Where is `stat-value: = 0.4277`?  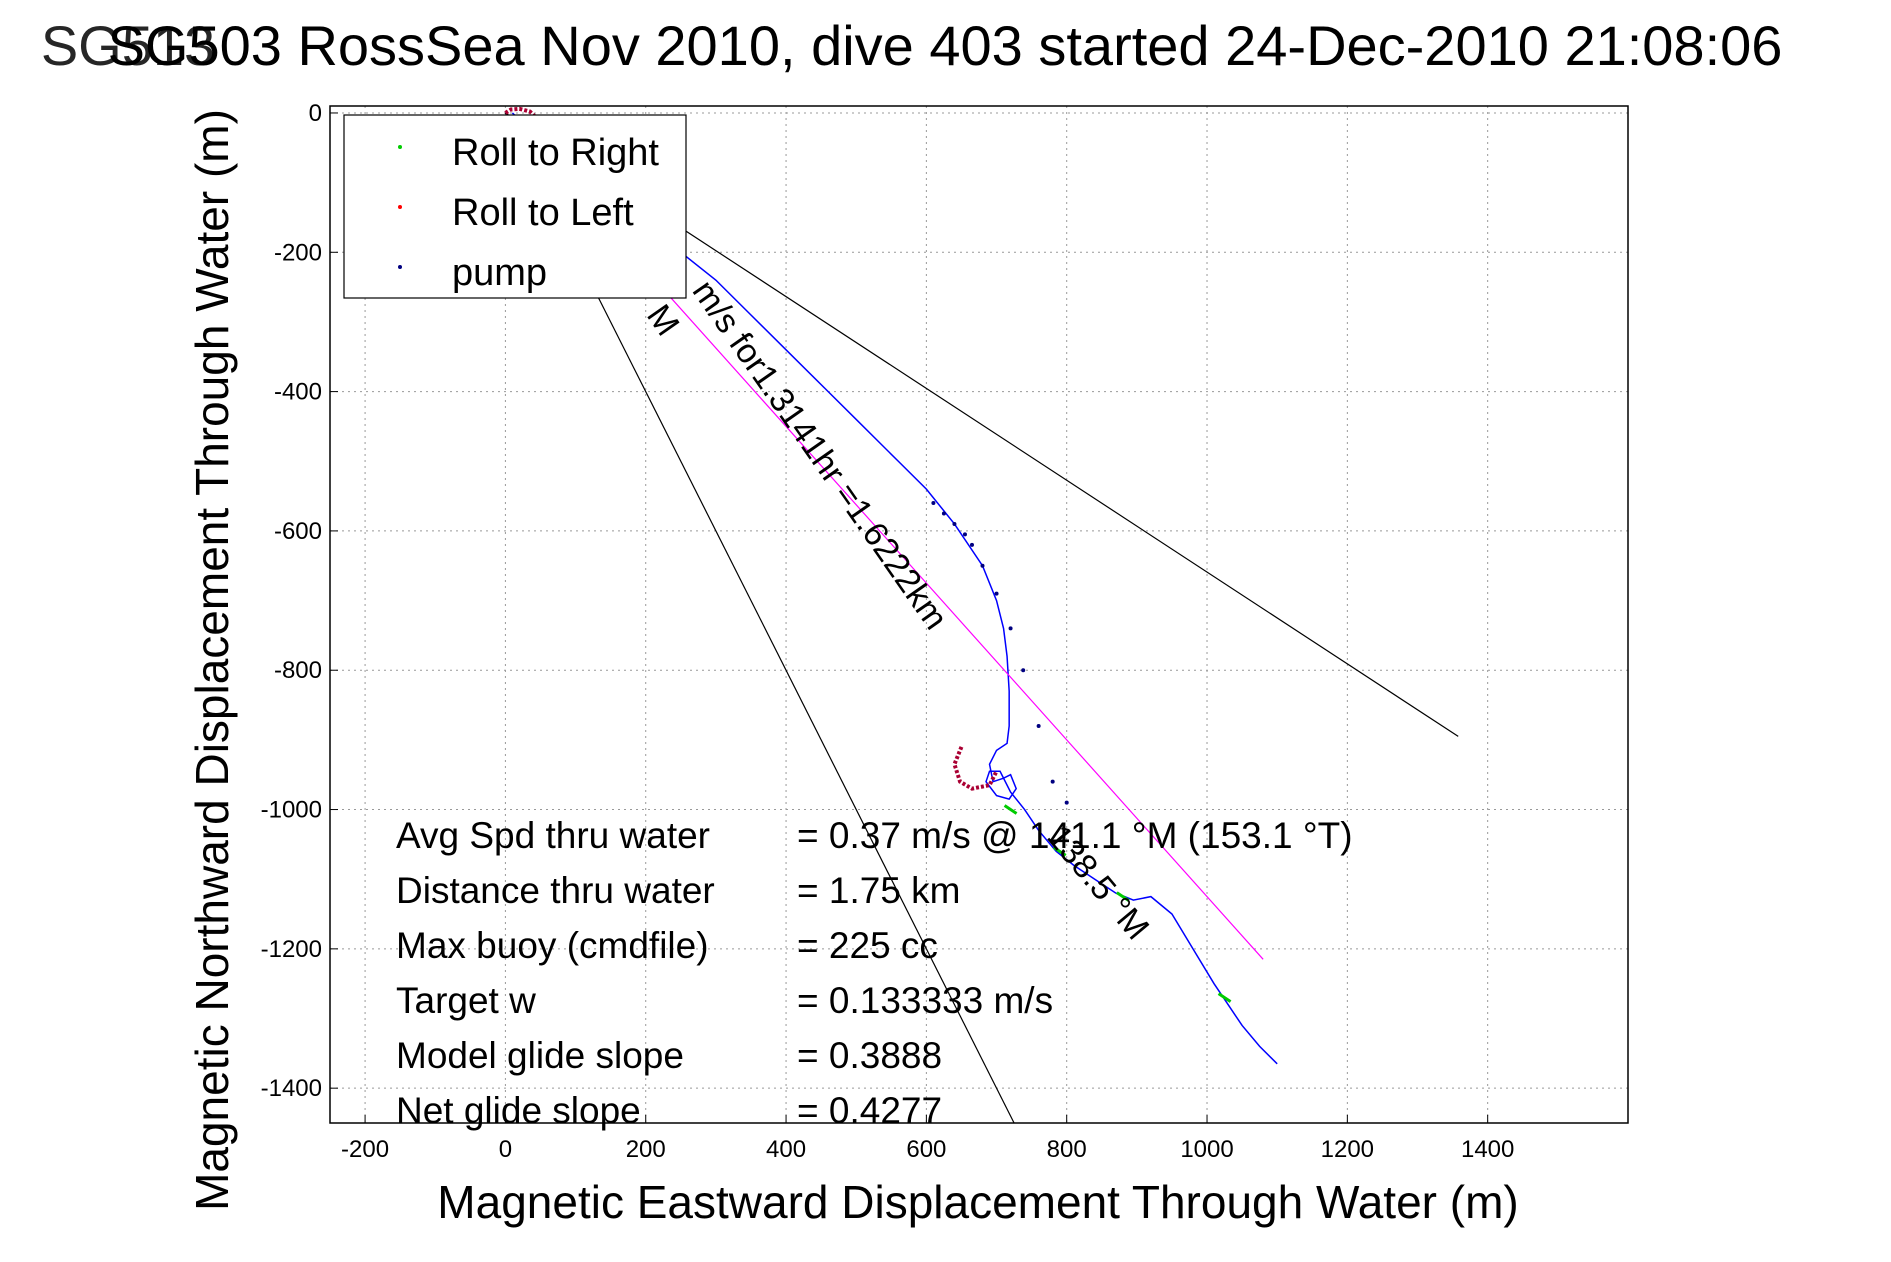 stat-value: = 0.4277 is located at coordinates (869, 1110).